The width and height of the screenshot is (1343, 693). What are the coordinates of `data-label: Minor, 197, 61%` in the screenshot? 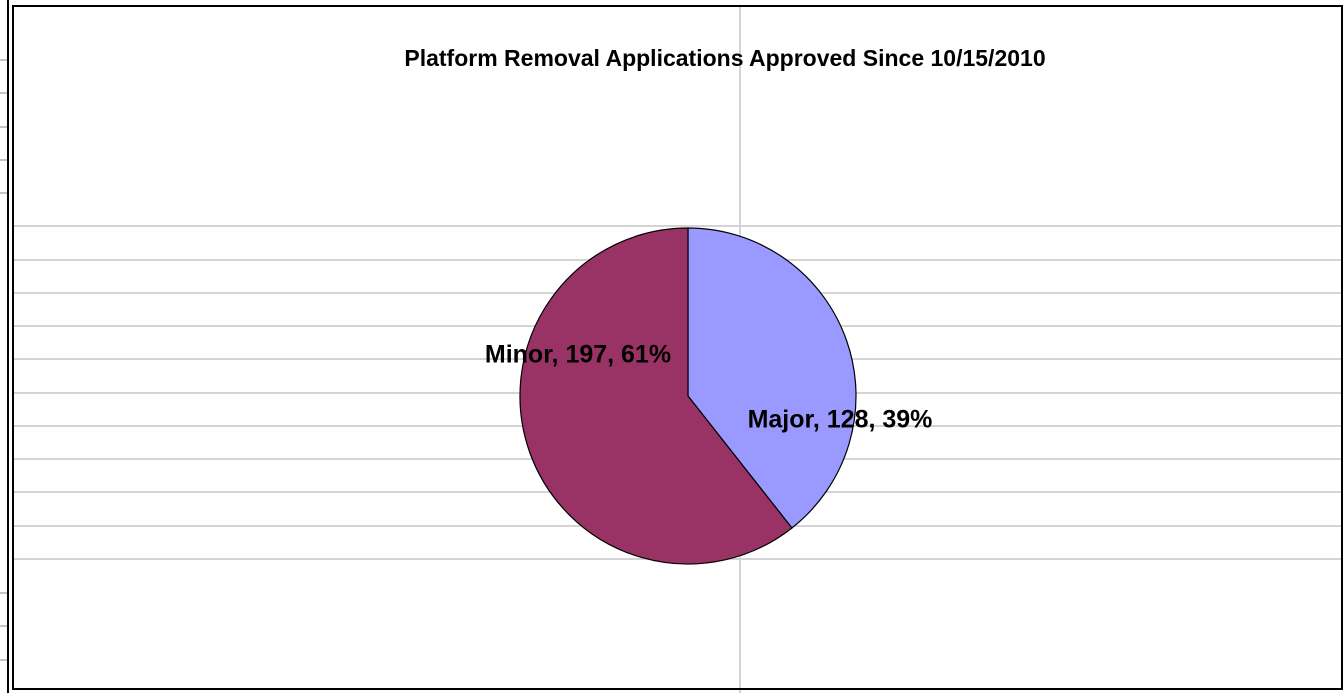 It's located at (578, 354).